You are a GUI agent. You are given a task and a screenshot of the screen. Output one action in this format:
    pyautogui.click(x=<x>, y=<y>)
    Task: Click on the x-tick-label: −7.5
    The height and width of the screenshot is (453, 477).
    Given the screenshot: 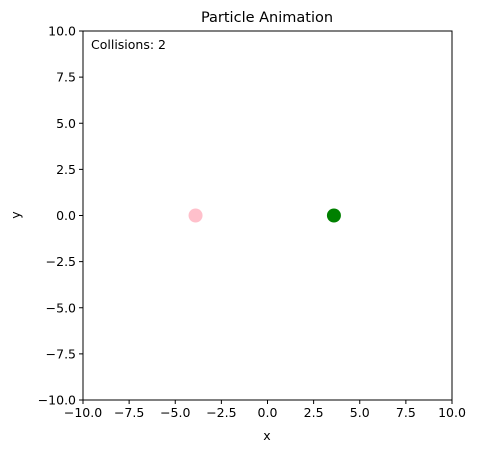 What is the action you would take?
    pyautogui.click(x=129, y=412)
    